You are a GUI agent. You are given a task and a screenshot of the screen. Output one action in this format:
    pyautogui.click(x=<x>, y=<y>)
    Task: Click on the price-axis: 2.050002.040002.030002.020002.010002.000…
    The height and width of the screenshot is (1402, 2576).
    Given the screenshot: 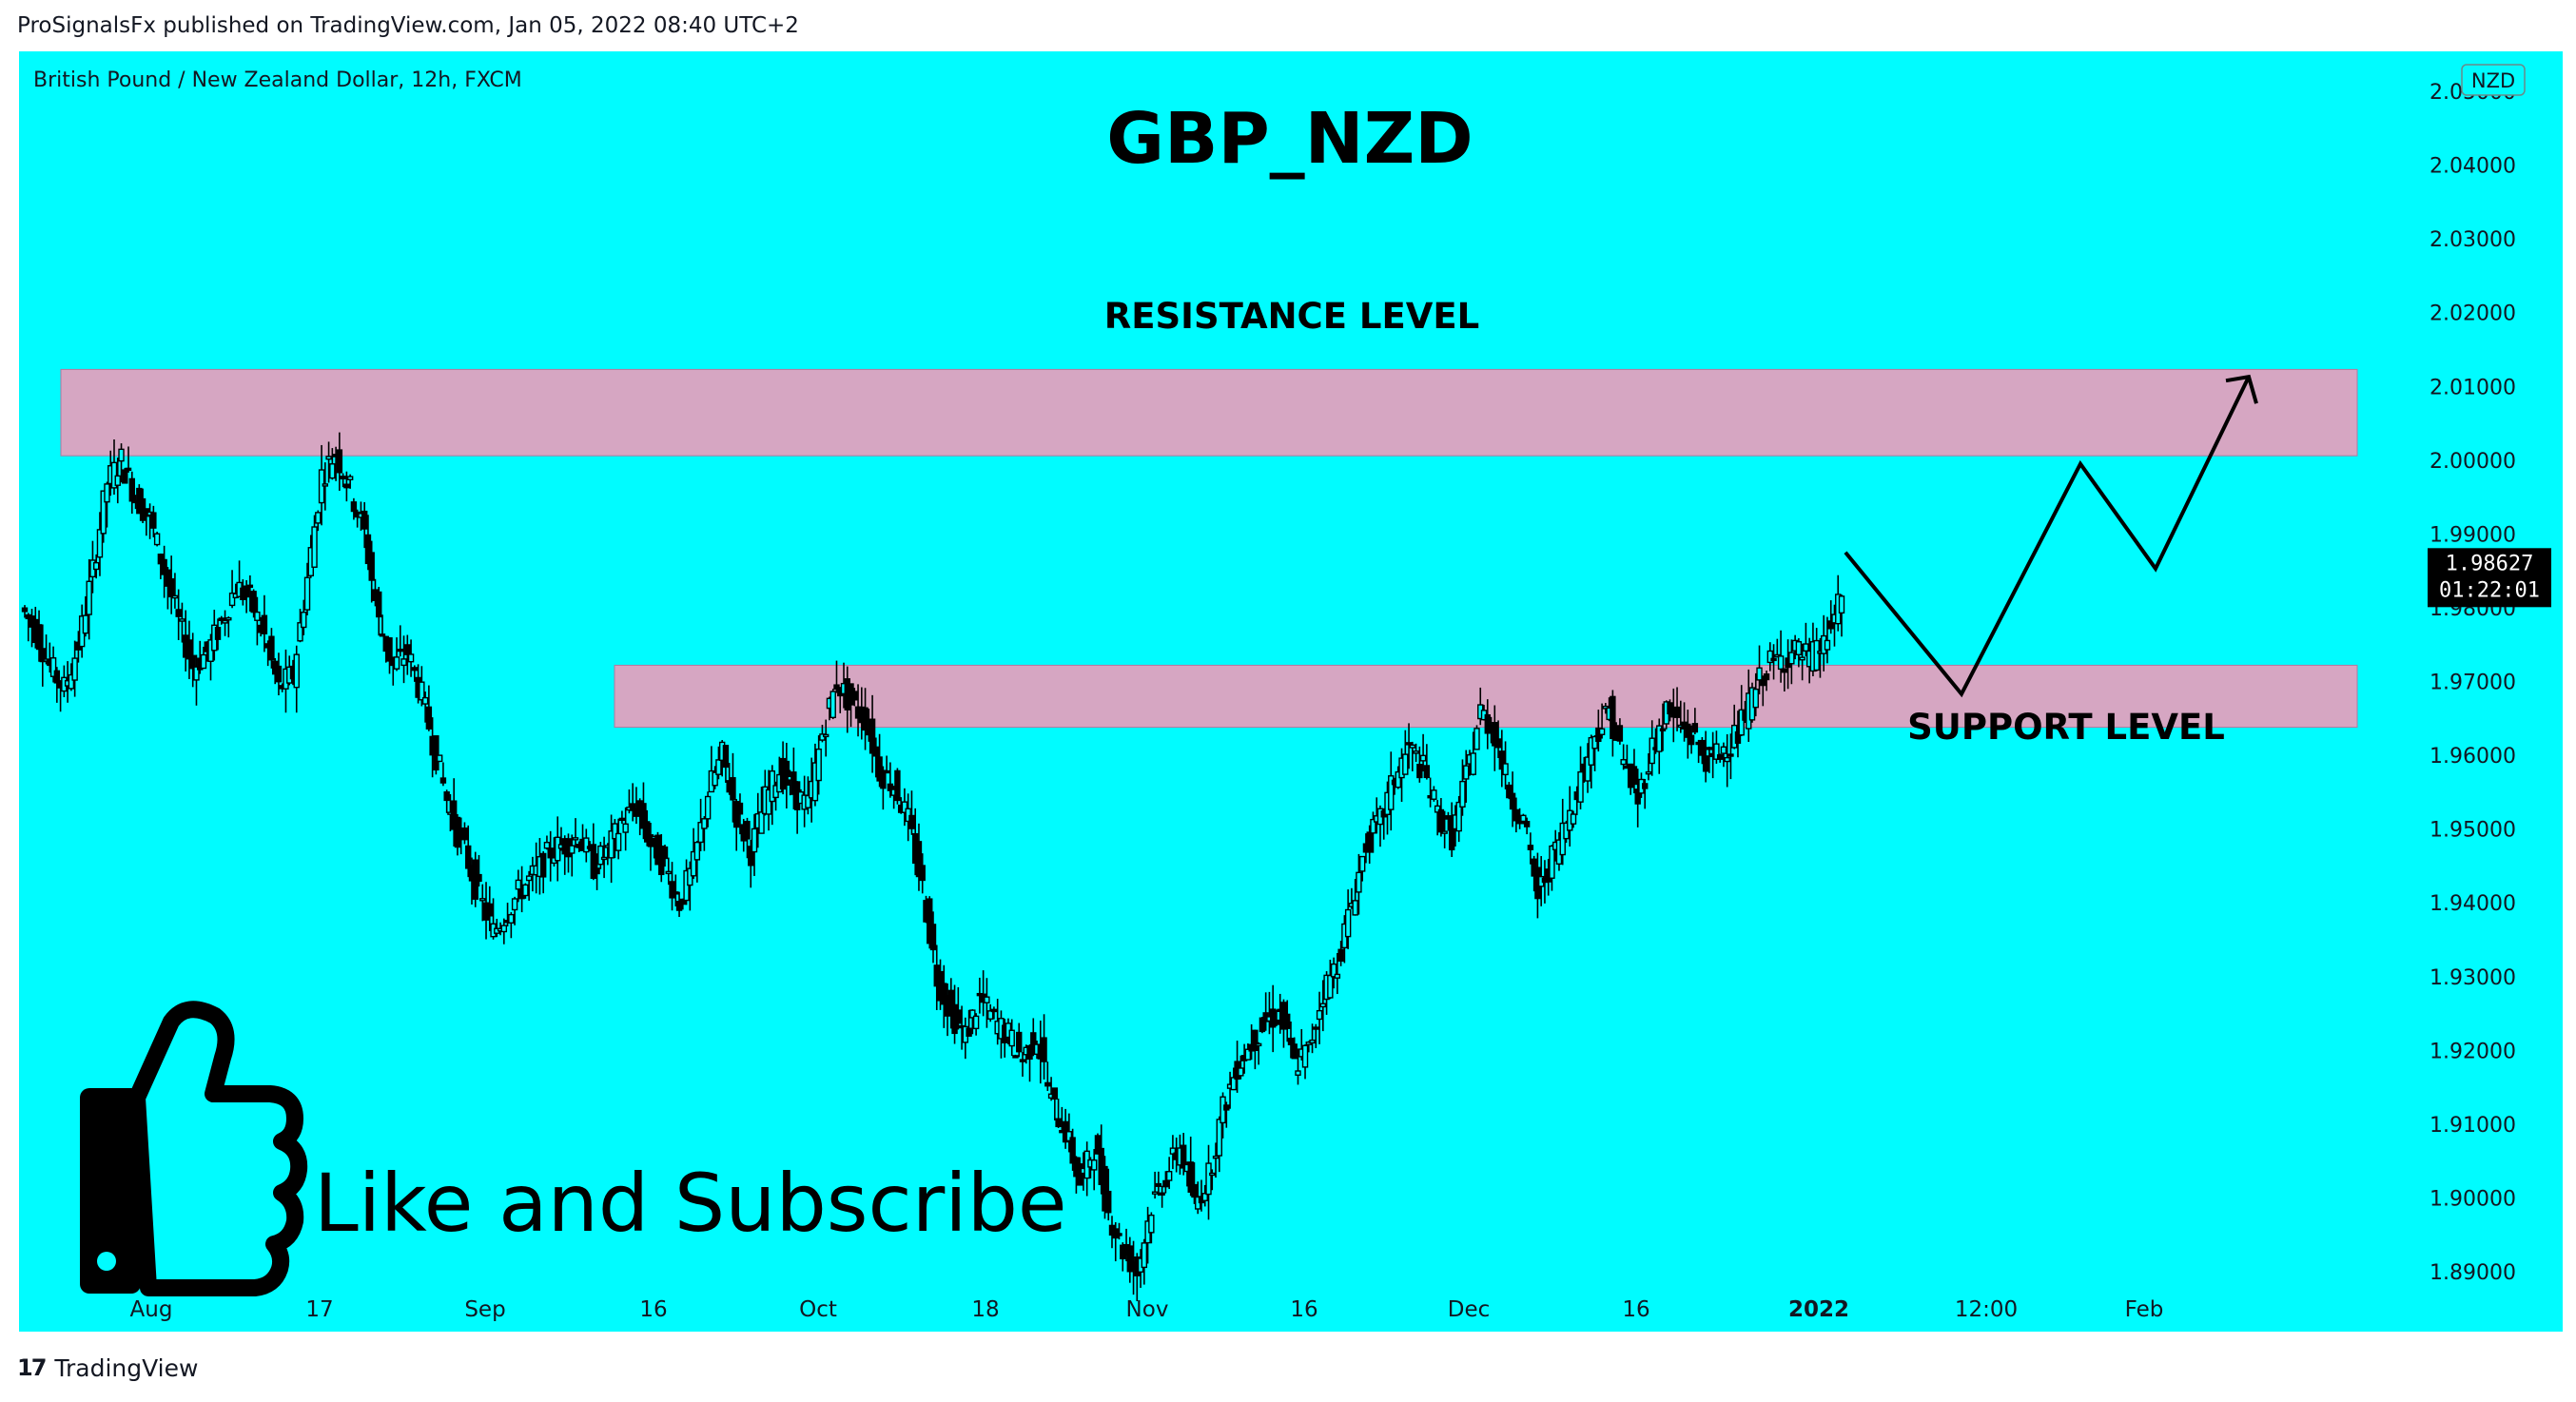 What is the action you would take?
    pyautogui.click(x=2473, y=683)
    